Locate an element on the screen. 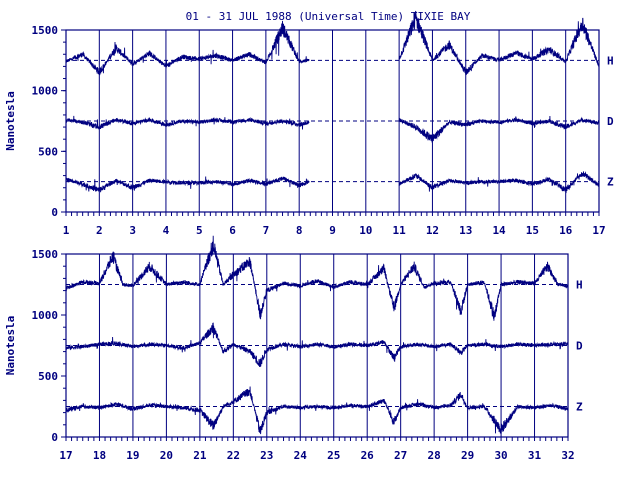 The height and width of the screenshot is (484, 640). x-tick-label: 30 is located at coordinates (500, 455).